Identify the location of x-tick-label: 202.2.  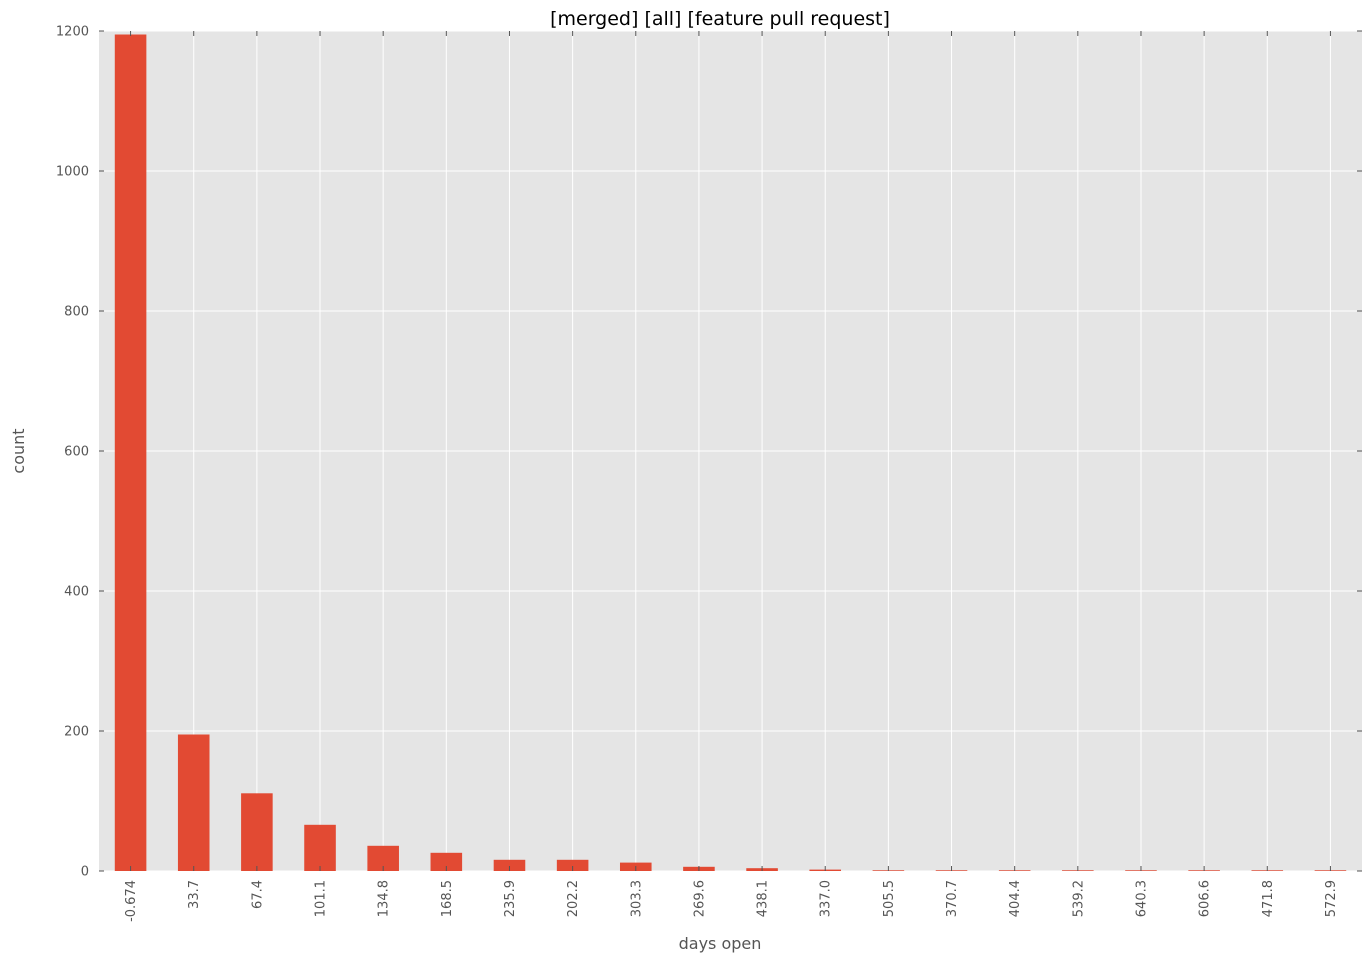
(573, 898).